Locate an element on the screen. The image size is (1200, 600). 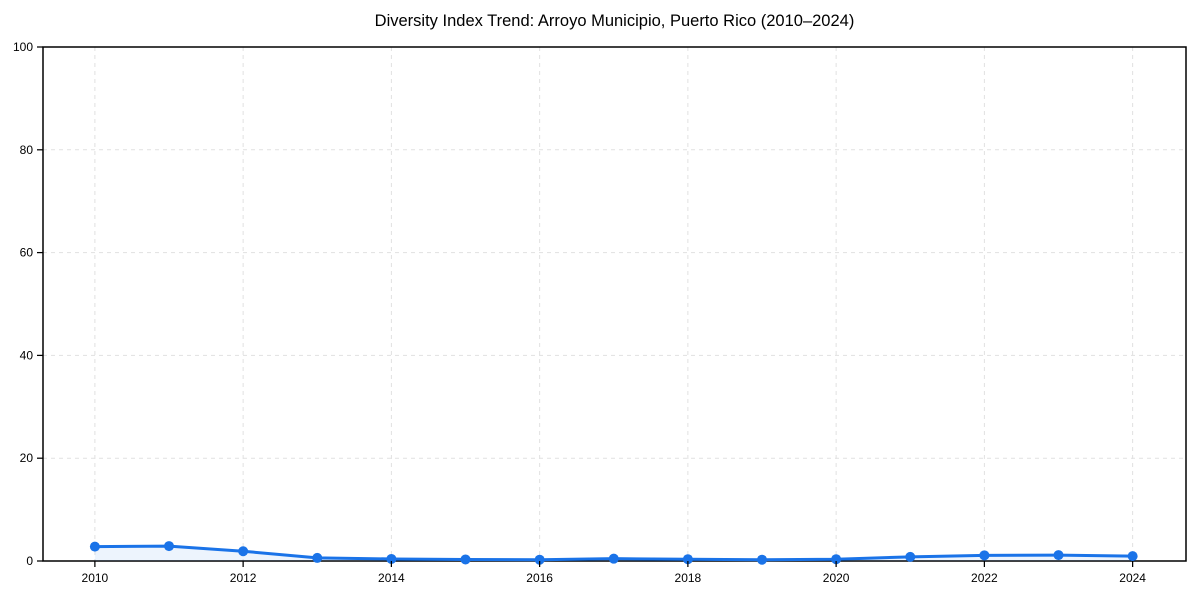
y-tick-label: 0 is located at coordinates (29, 561).